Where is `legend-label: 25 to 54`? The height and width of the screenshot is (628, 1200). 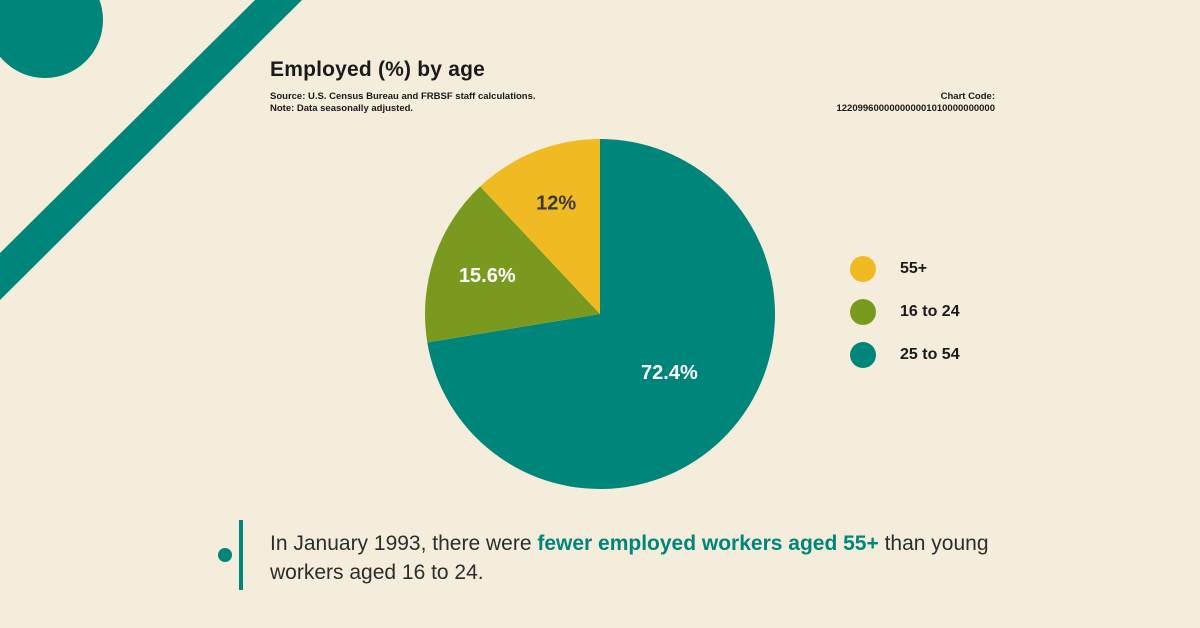
legend-label: 25 to 54 is located at coordinates (930, 354).